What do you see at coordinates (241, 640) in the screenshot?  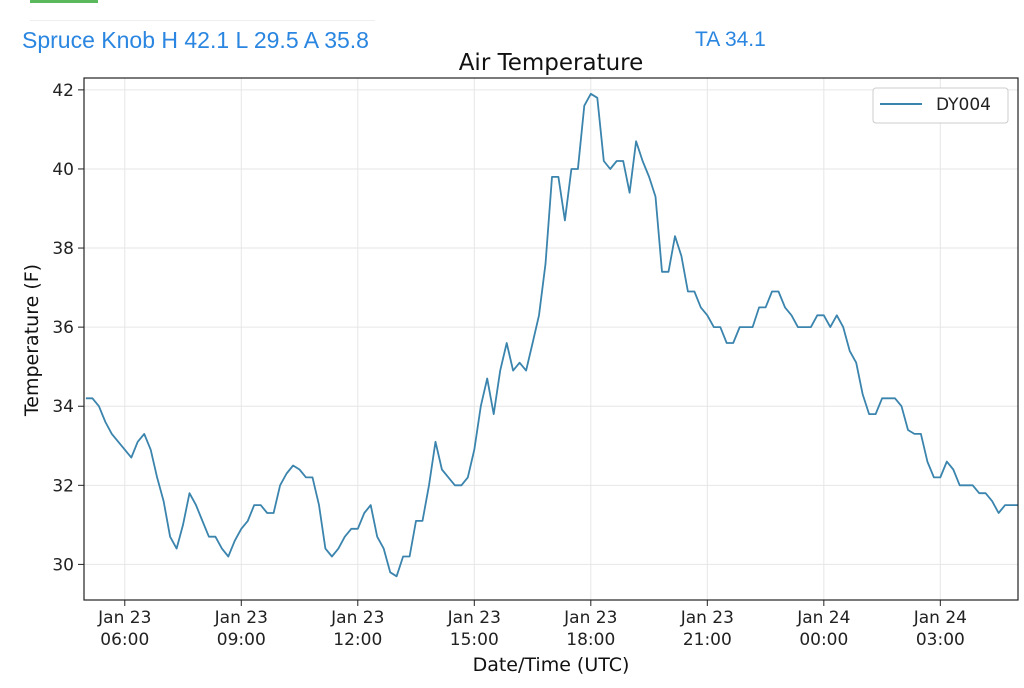 I see `x-tick-label-time: 09:00` at bounding box center [241, 640].